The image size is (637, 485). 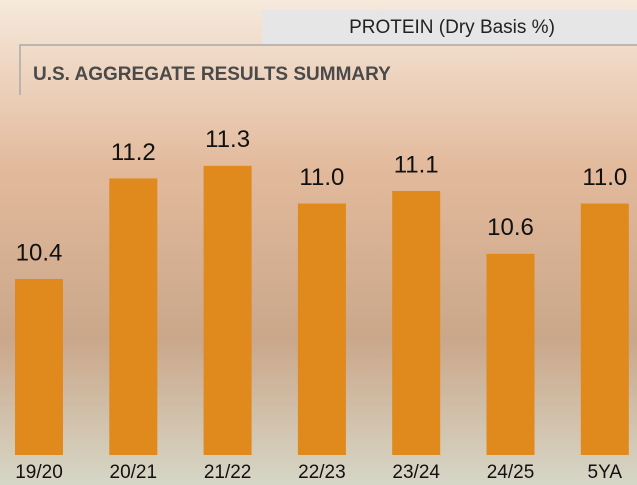 I want to click on value-label: 10.6, so click(x=510, y=227).